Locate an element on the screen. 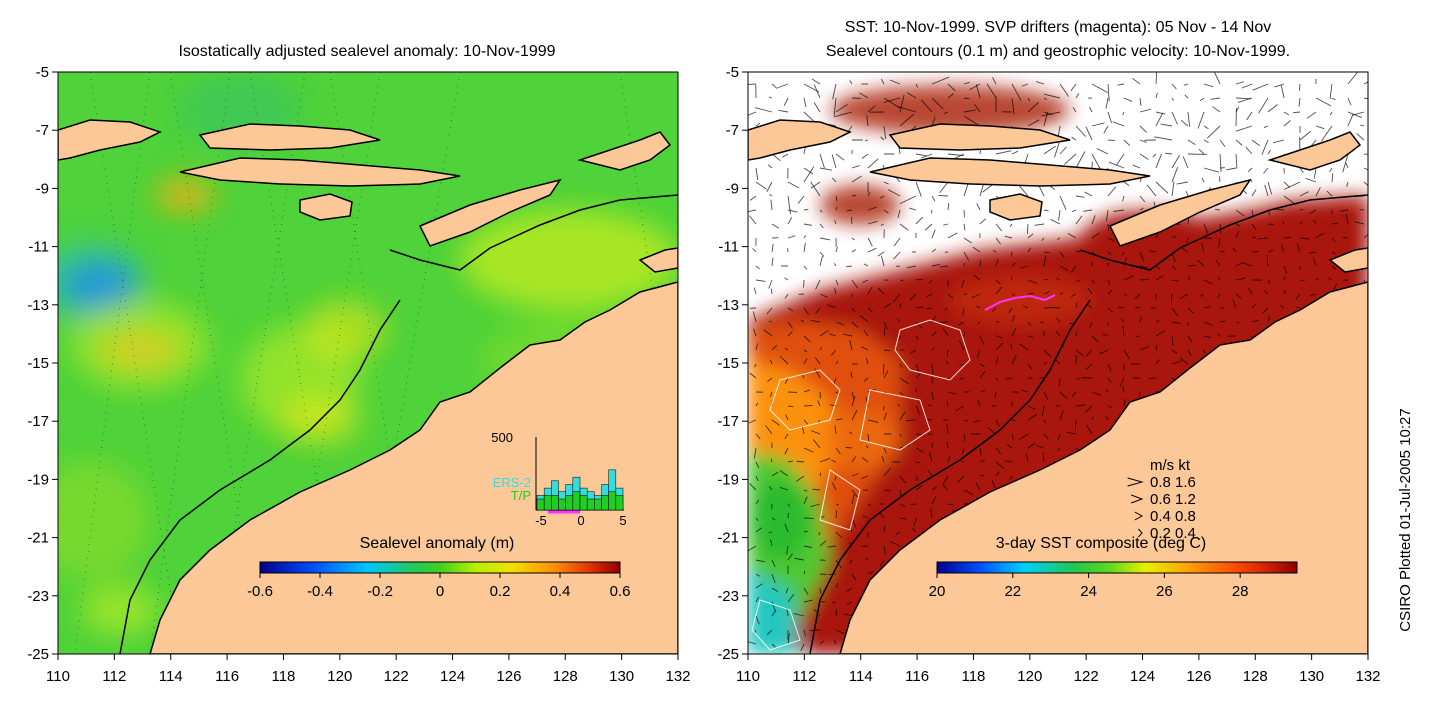 The width and height of the screenshot is (1440, 725). histogram-xtick-5: 5 is located at coordinates (622, 520).